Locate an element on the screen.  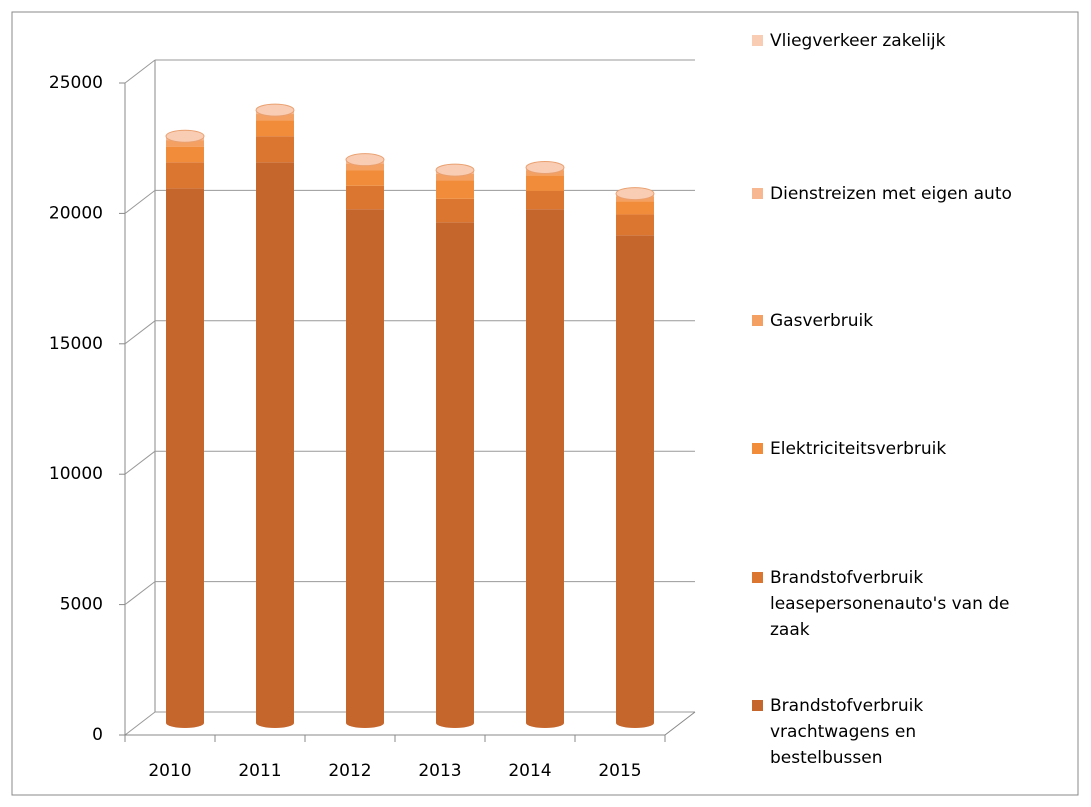
x-tick-label: 2011 is located at coordinates (259, 771).